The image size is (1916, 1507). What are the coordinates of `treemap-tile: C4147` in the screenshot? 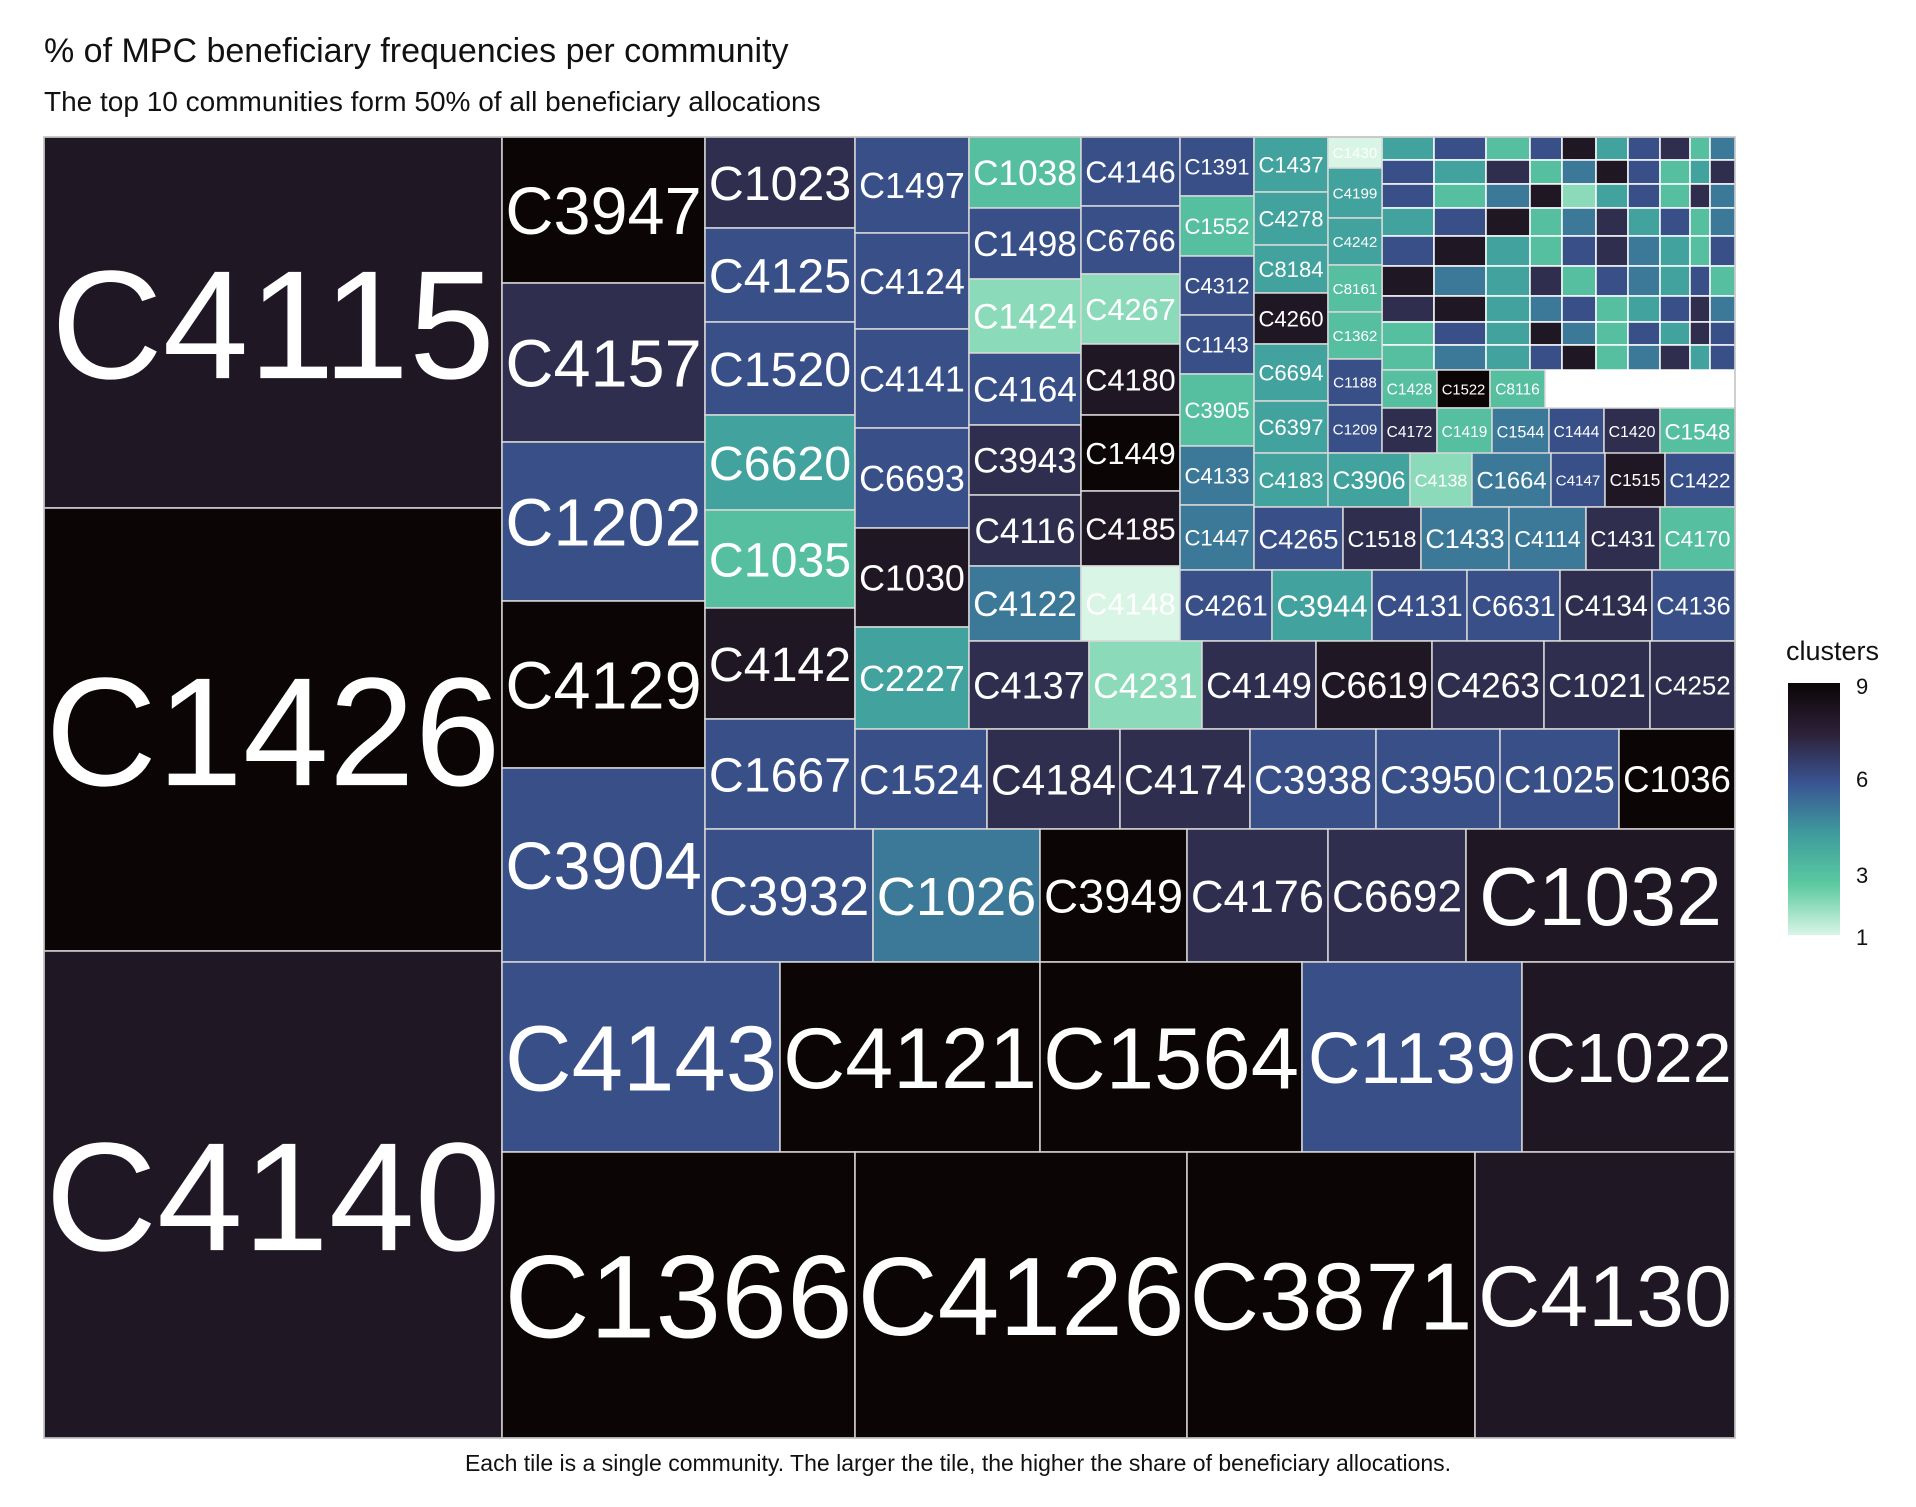 It's located at (1578, 480).